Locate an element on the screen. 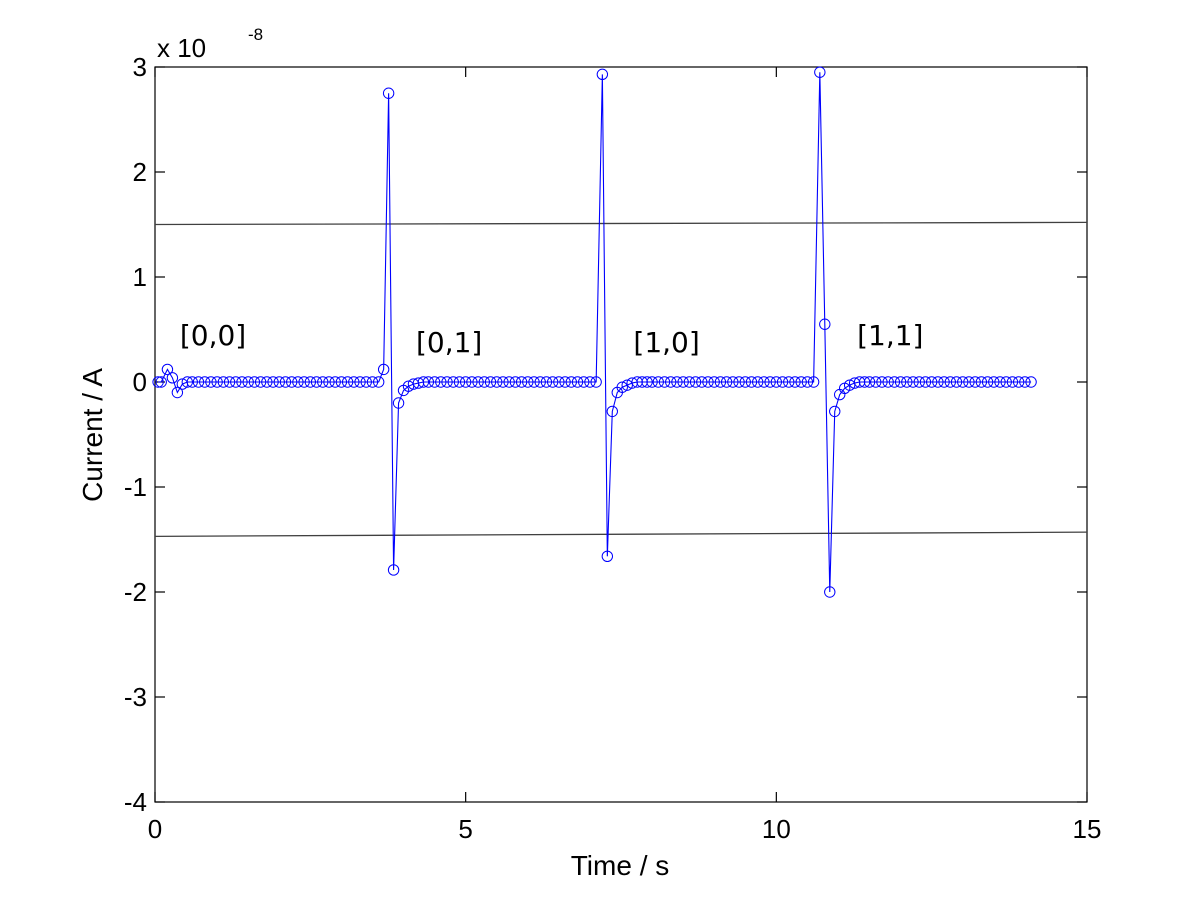 This screenshot has width=1201, height=901. annotation-label: [0,1] is located at coordinates (449, 342).